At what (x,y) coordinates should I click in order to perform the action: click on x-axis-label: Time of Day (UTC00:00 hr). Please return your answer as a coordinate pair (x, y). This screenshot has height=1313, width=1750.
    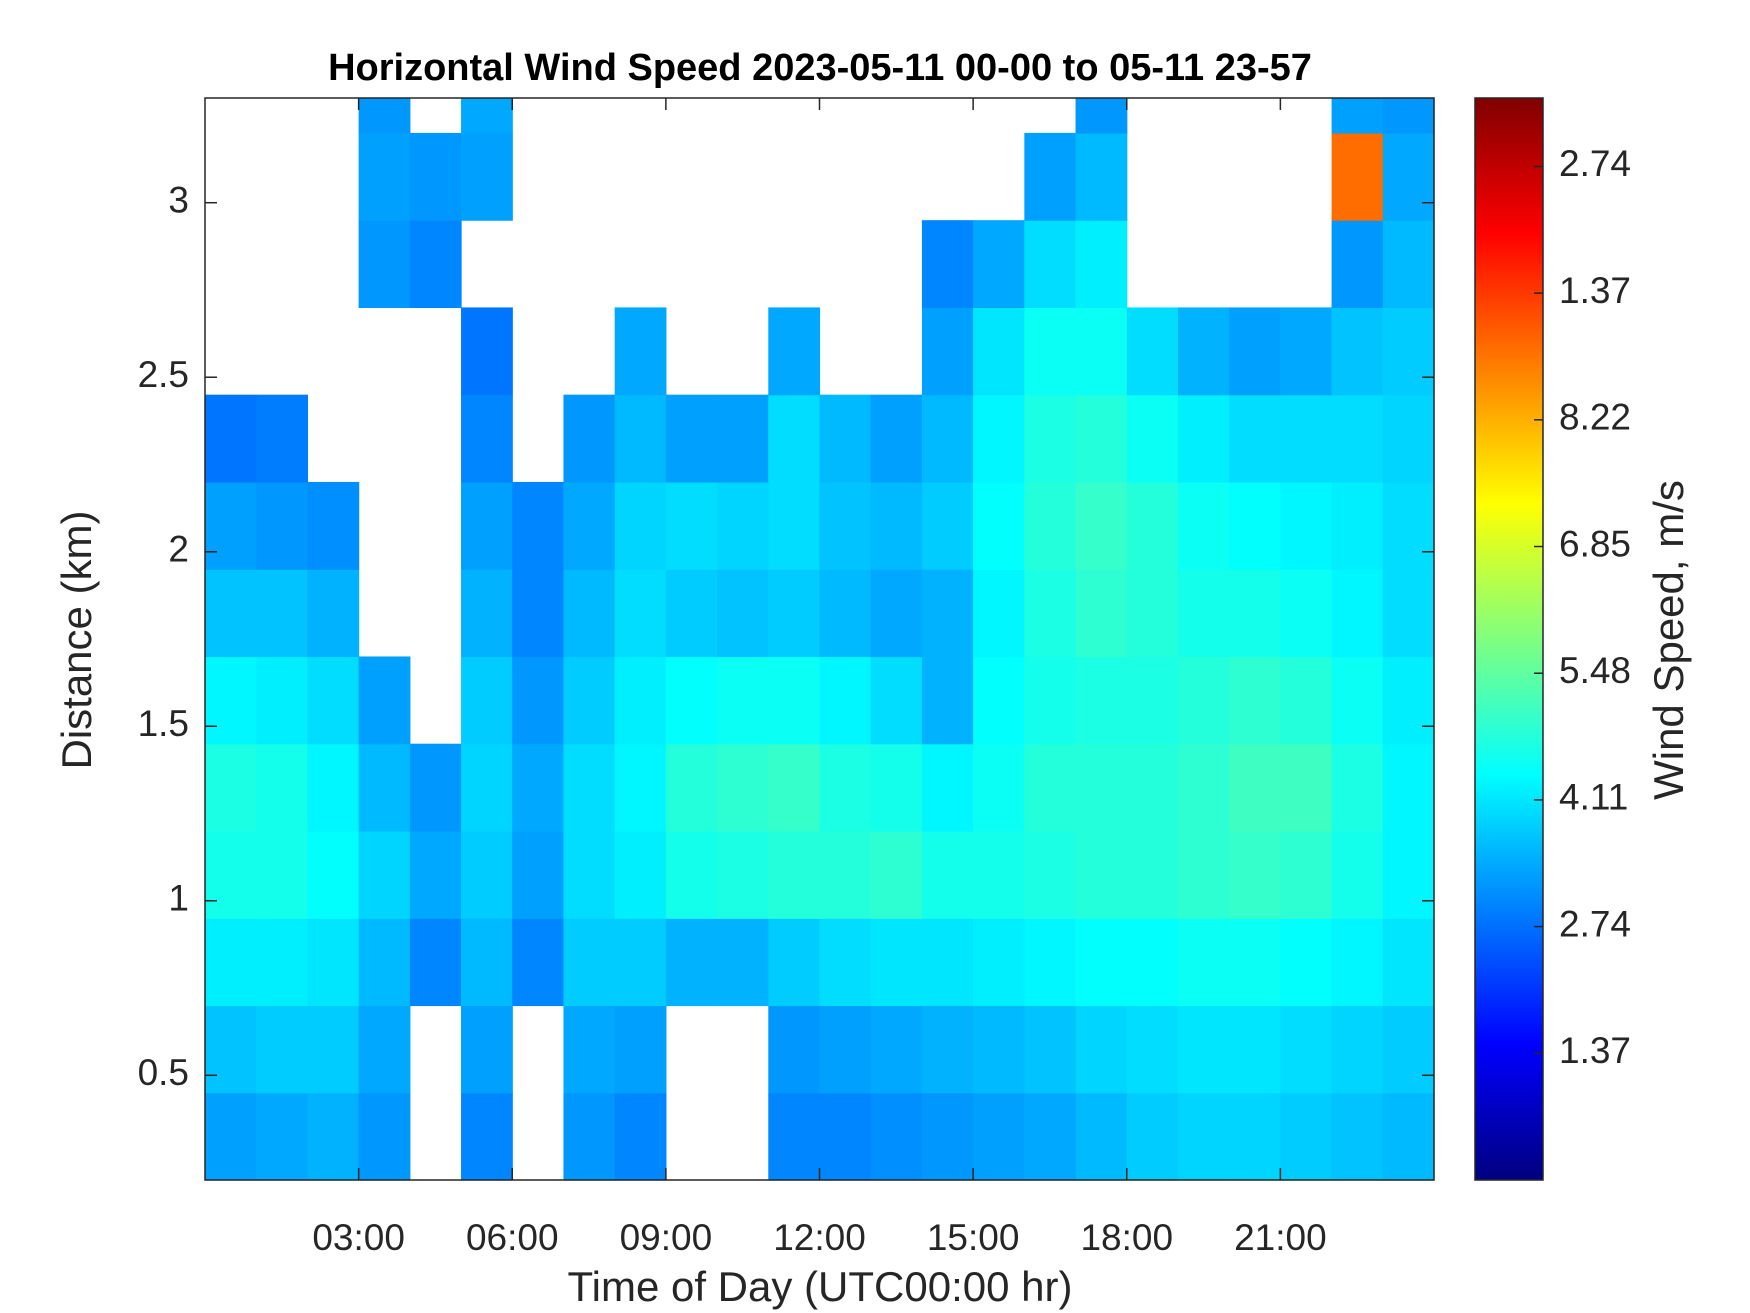
    Looking at the image, I should click on (820, 1286).